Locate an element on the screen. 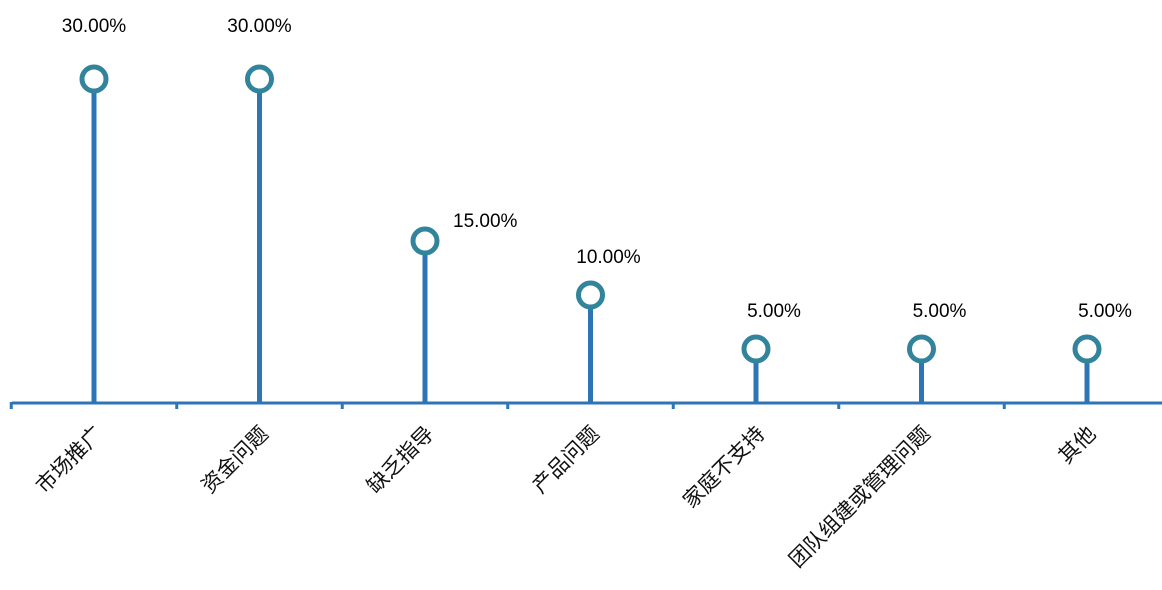 This screenshot has height=590, width=1162. value-label: 15.00% is located at coordinates (485, 221).